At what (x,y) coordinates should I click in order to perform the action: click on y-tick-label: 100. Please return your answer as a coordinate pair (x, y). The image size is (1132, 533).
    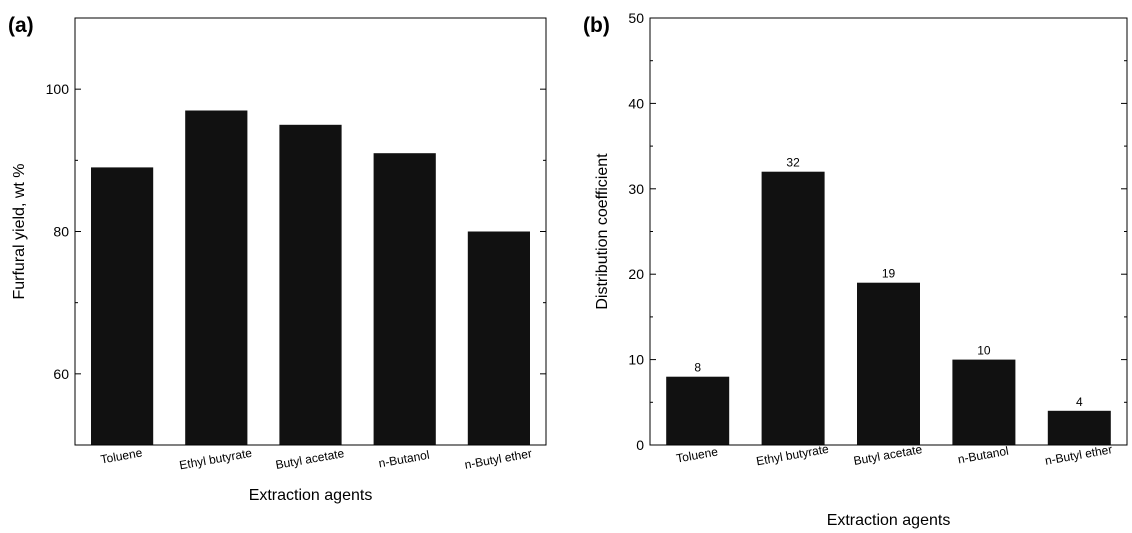
    Looking at the image, I should click on (58, 89).